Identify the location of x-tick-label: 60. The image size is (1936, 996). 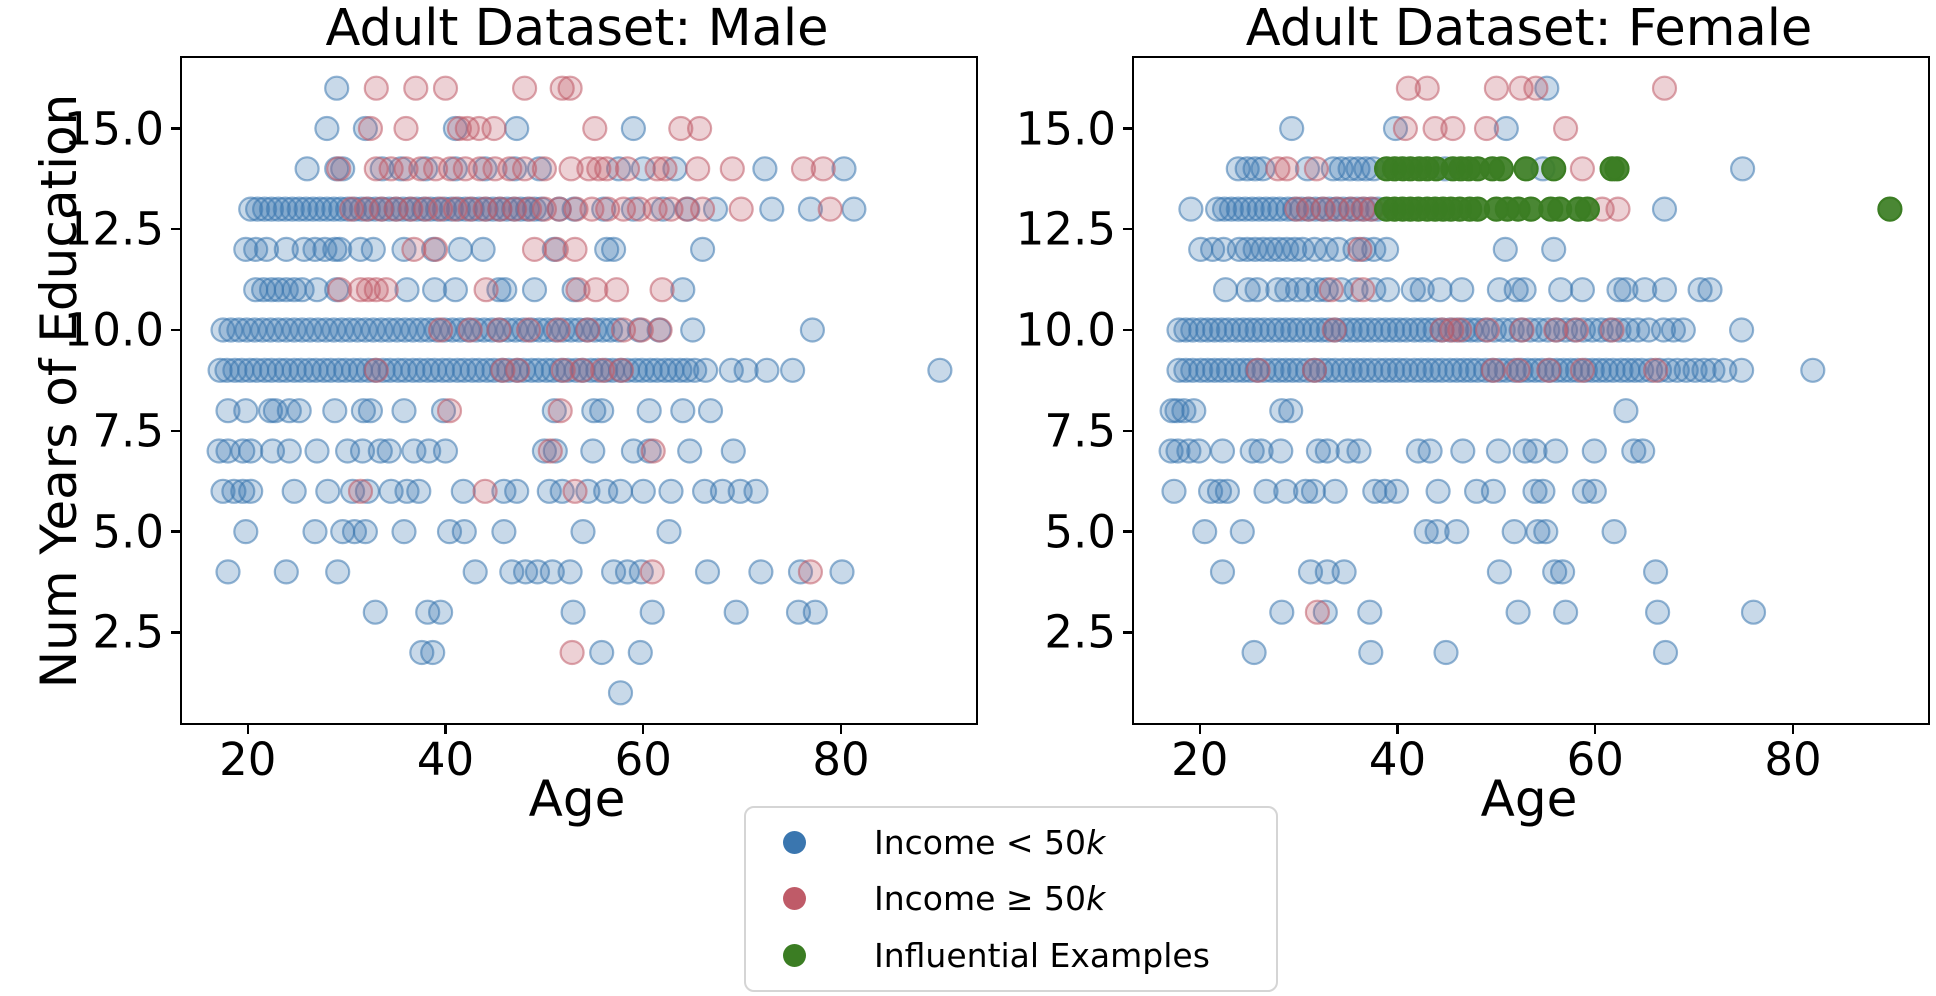
(643, 759).